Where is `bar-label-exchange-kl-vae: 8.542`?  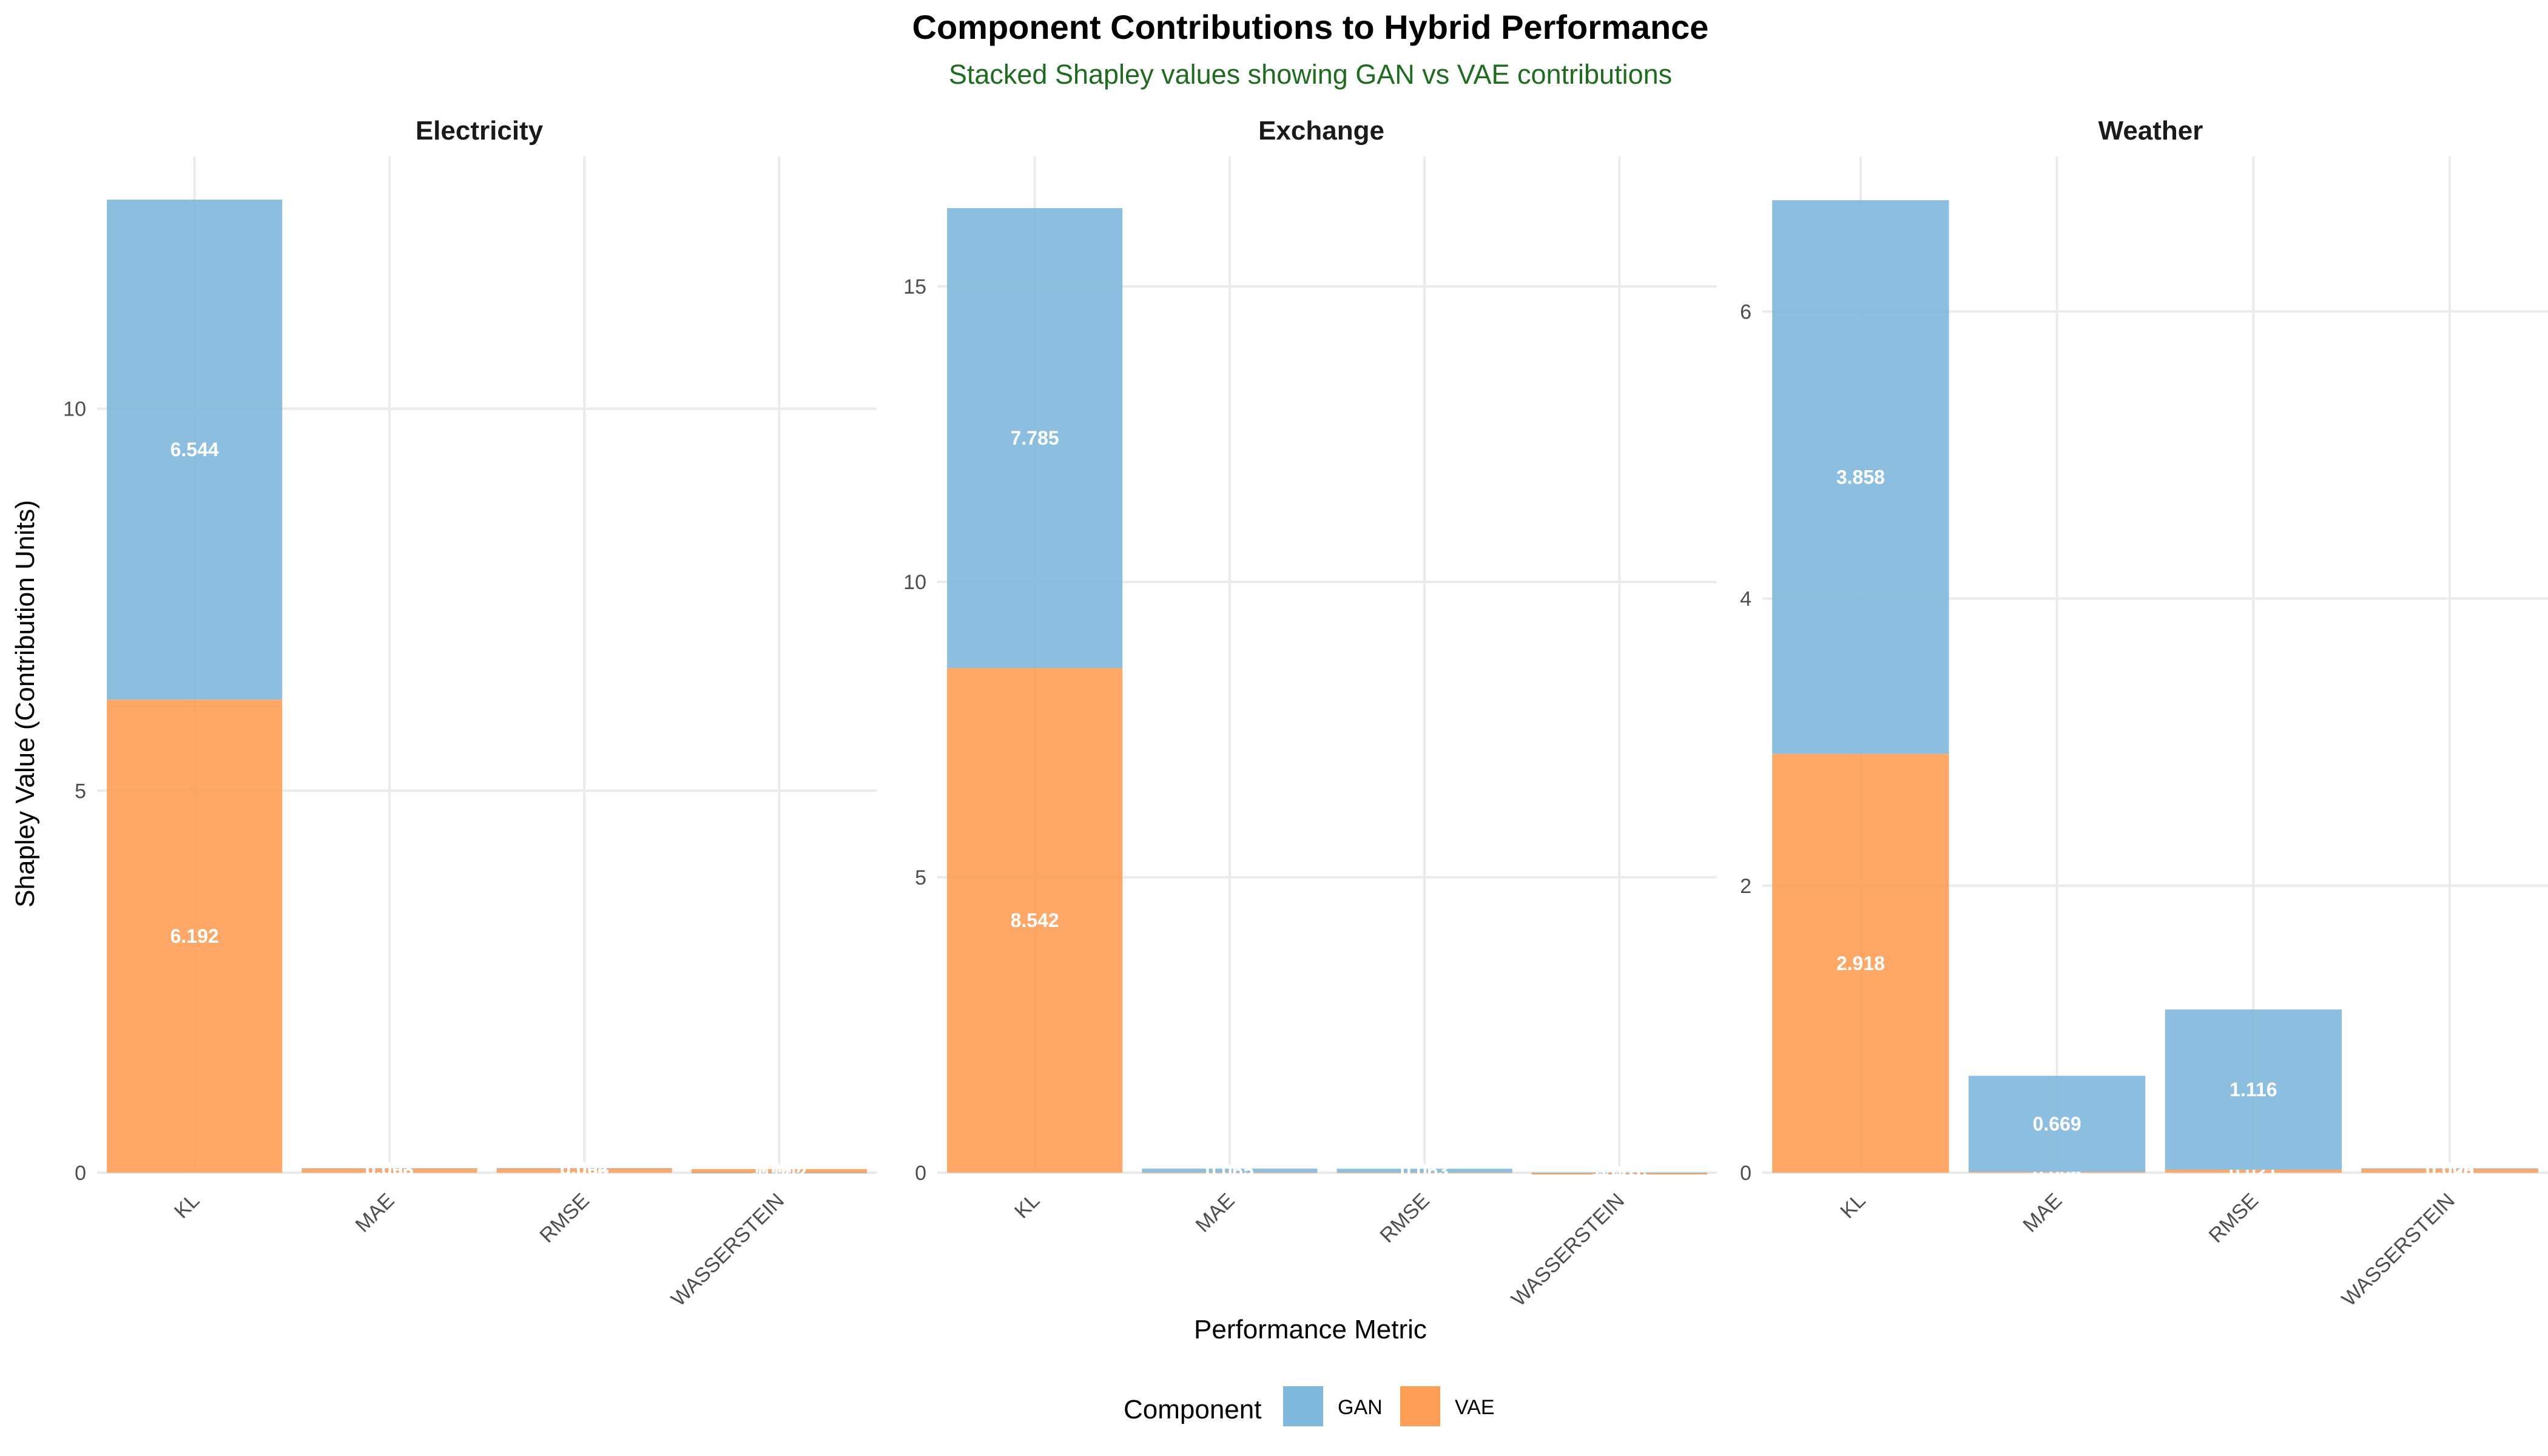 bar-label-exchange-kl-vae: 8.542 is located at coordinates (1035, 920).